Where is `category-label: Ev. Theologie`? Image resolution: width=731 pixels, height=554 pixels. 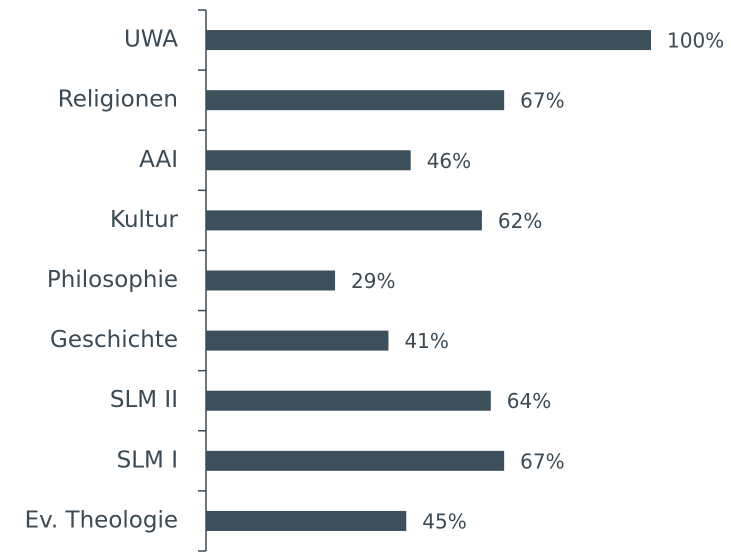
category-label: Ev. Theologie is located at coordinates (101, 520).